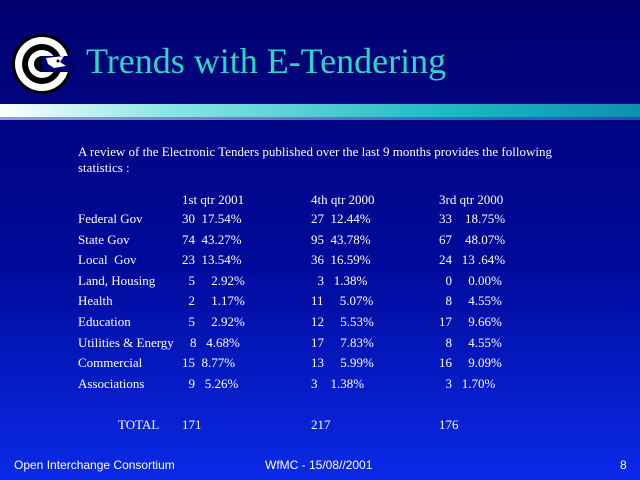 The height and width of the screenshot is (480, 640). Describe the element at coordinates (117, 280) in the screenshot. I see `row-label: Land, Housing` at that location.